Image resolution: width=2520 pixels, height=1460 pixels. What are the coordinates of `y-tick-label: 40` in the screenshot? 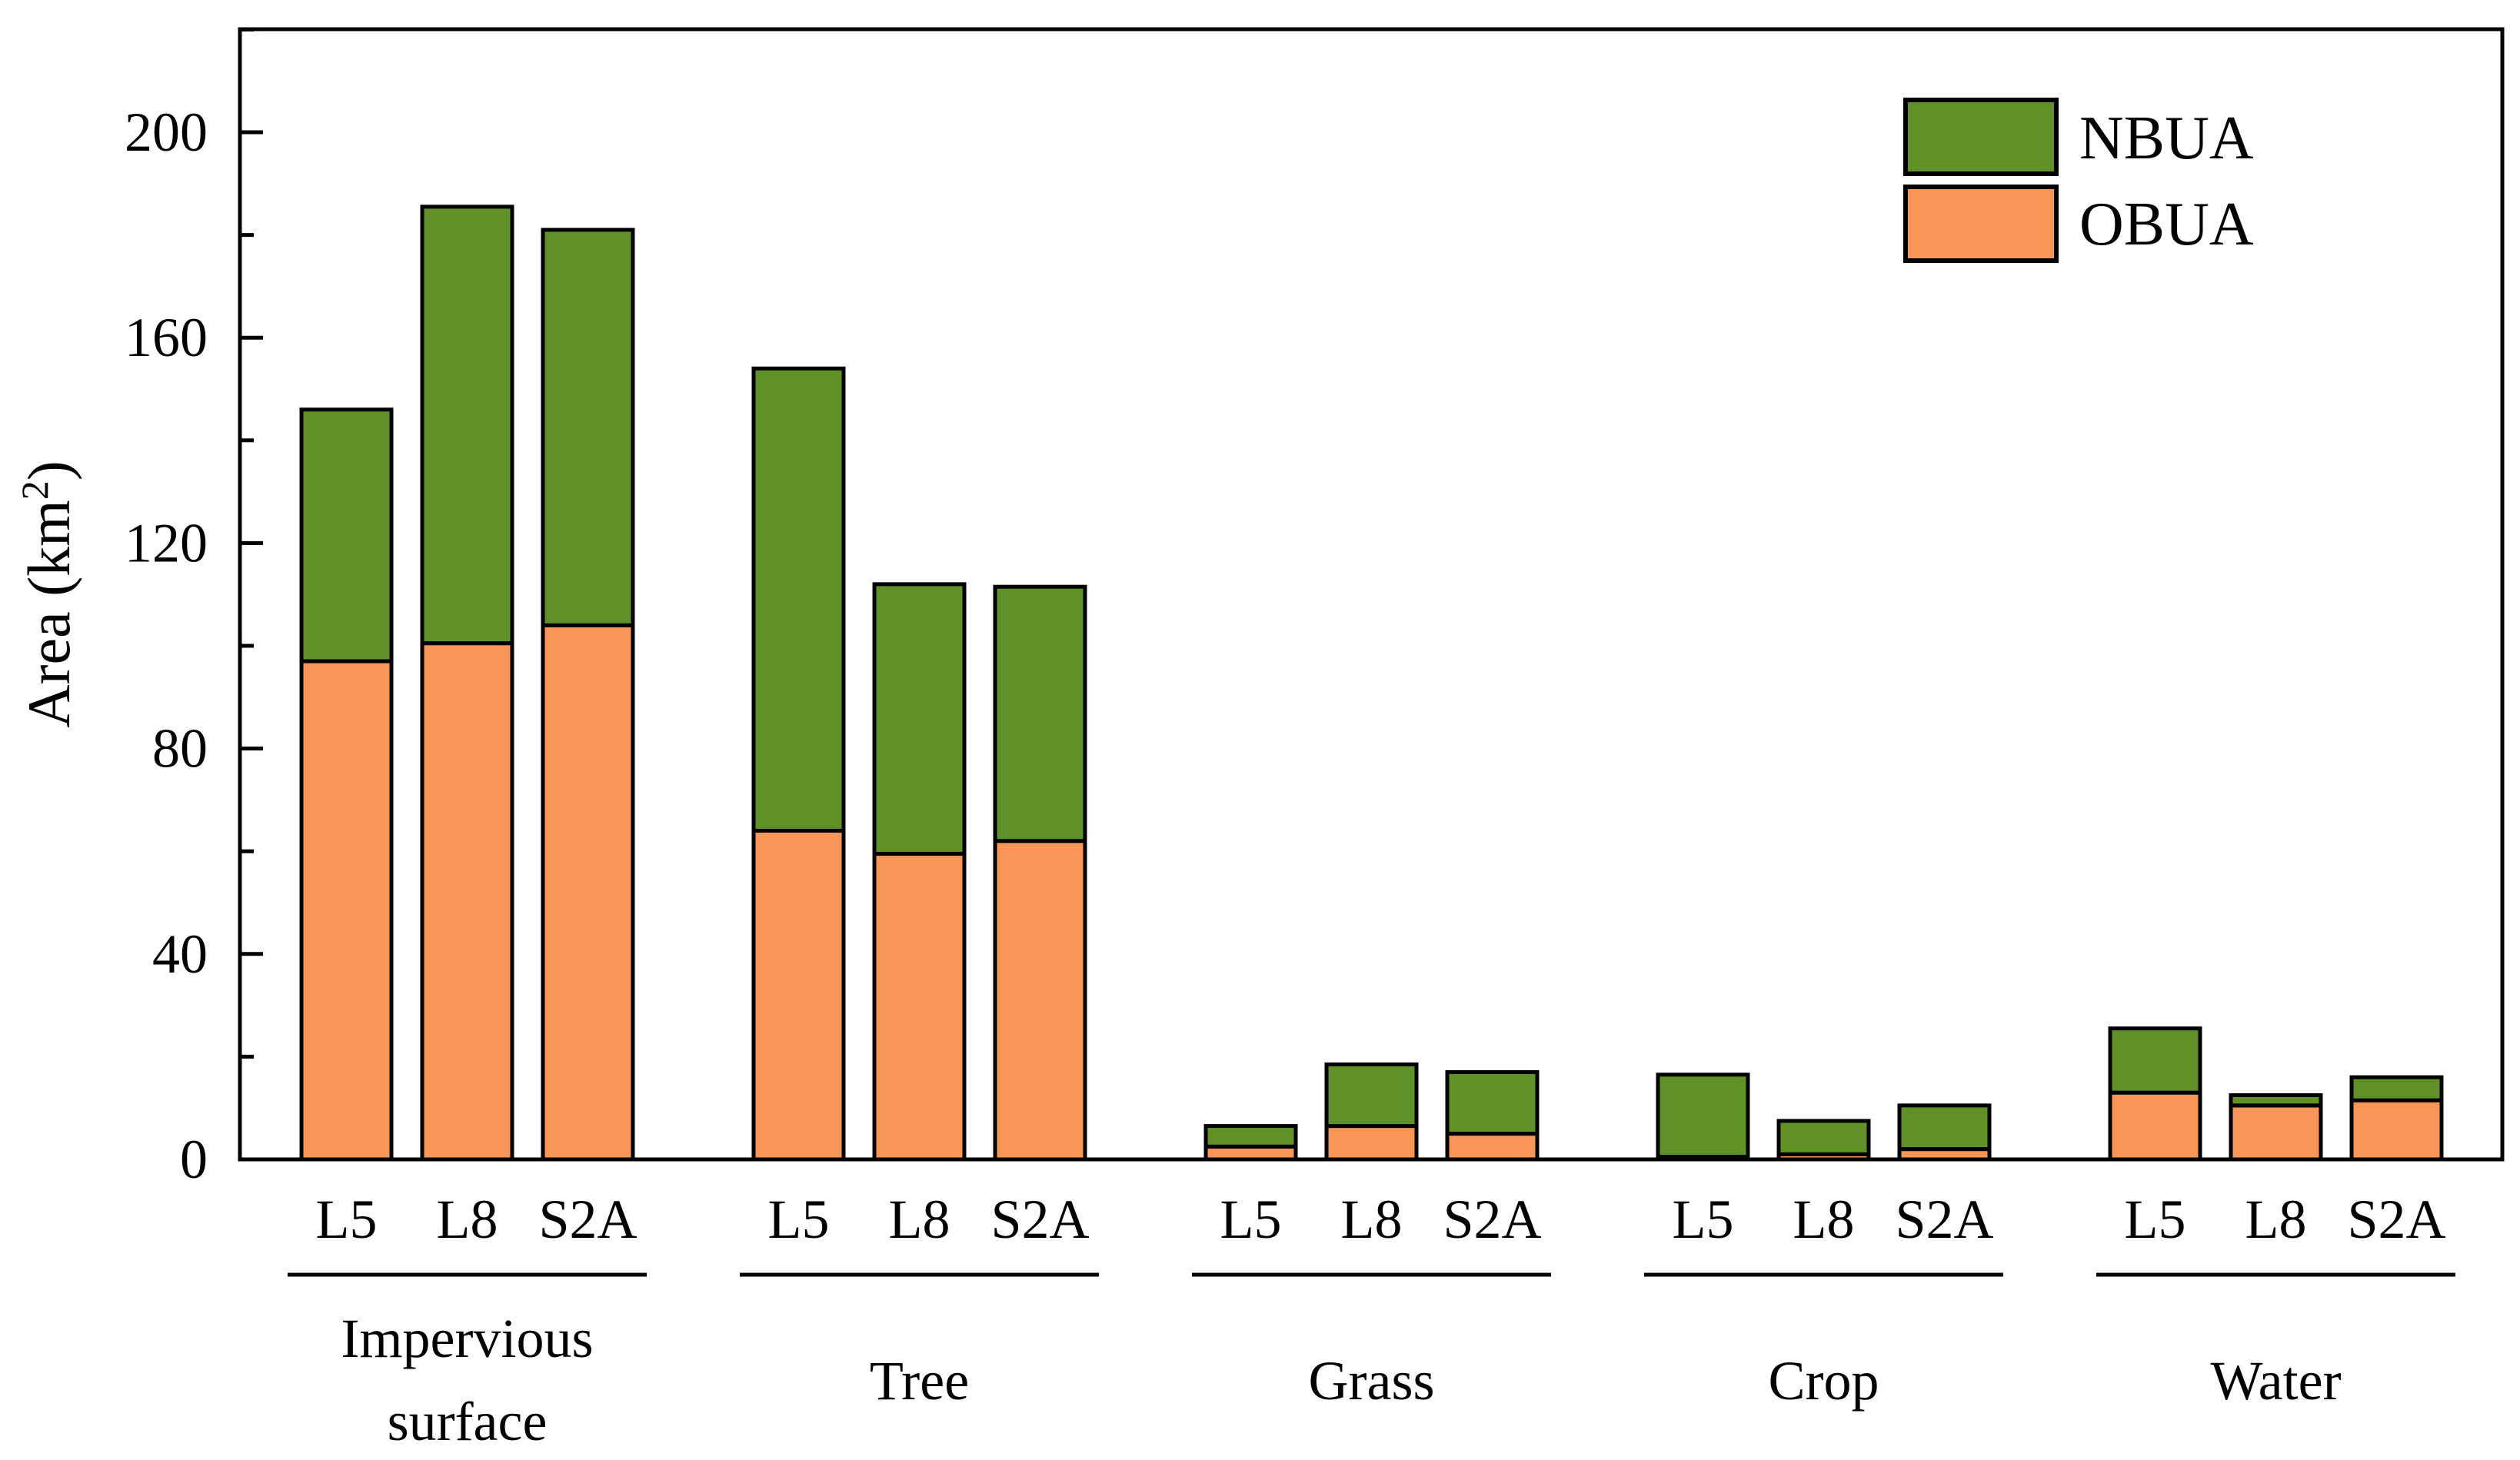 It's located at (180, 954).